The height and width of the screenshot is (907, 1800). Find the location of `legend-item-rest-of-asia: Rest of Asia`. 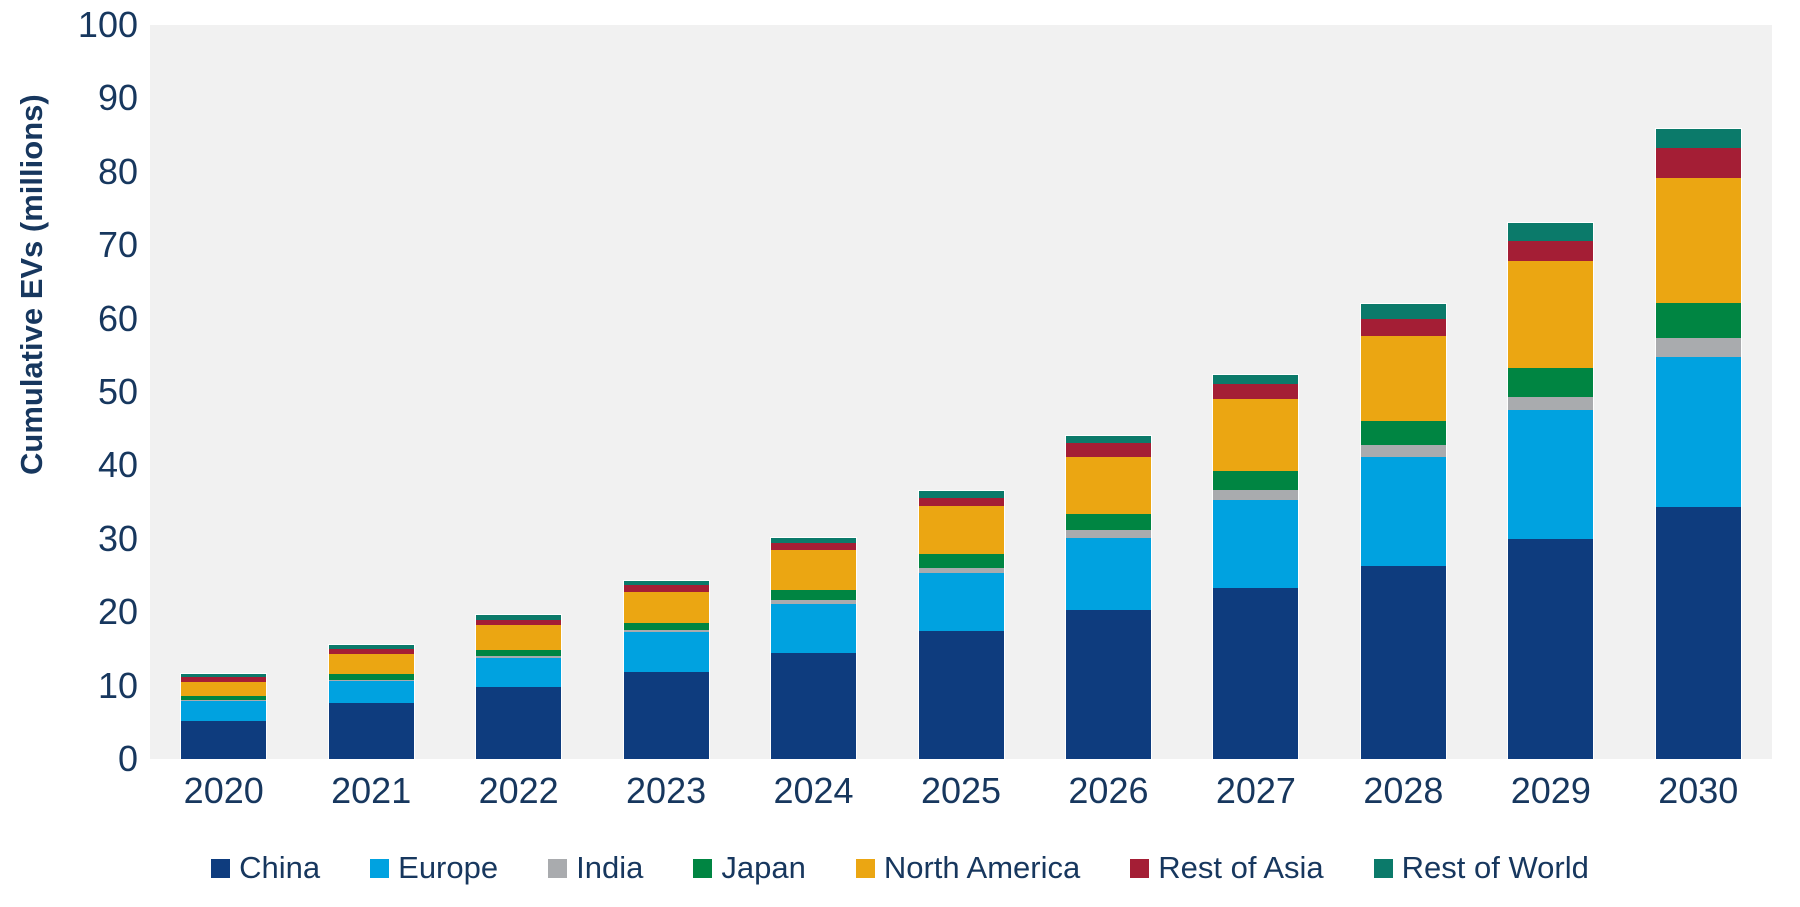

legend-item-rest-of-asia: Rest of Asia is located at coordinates (1227, 868).